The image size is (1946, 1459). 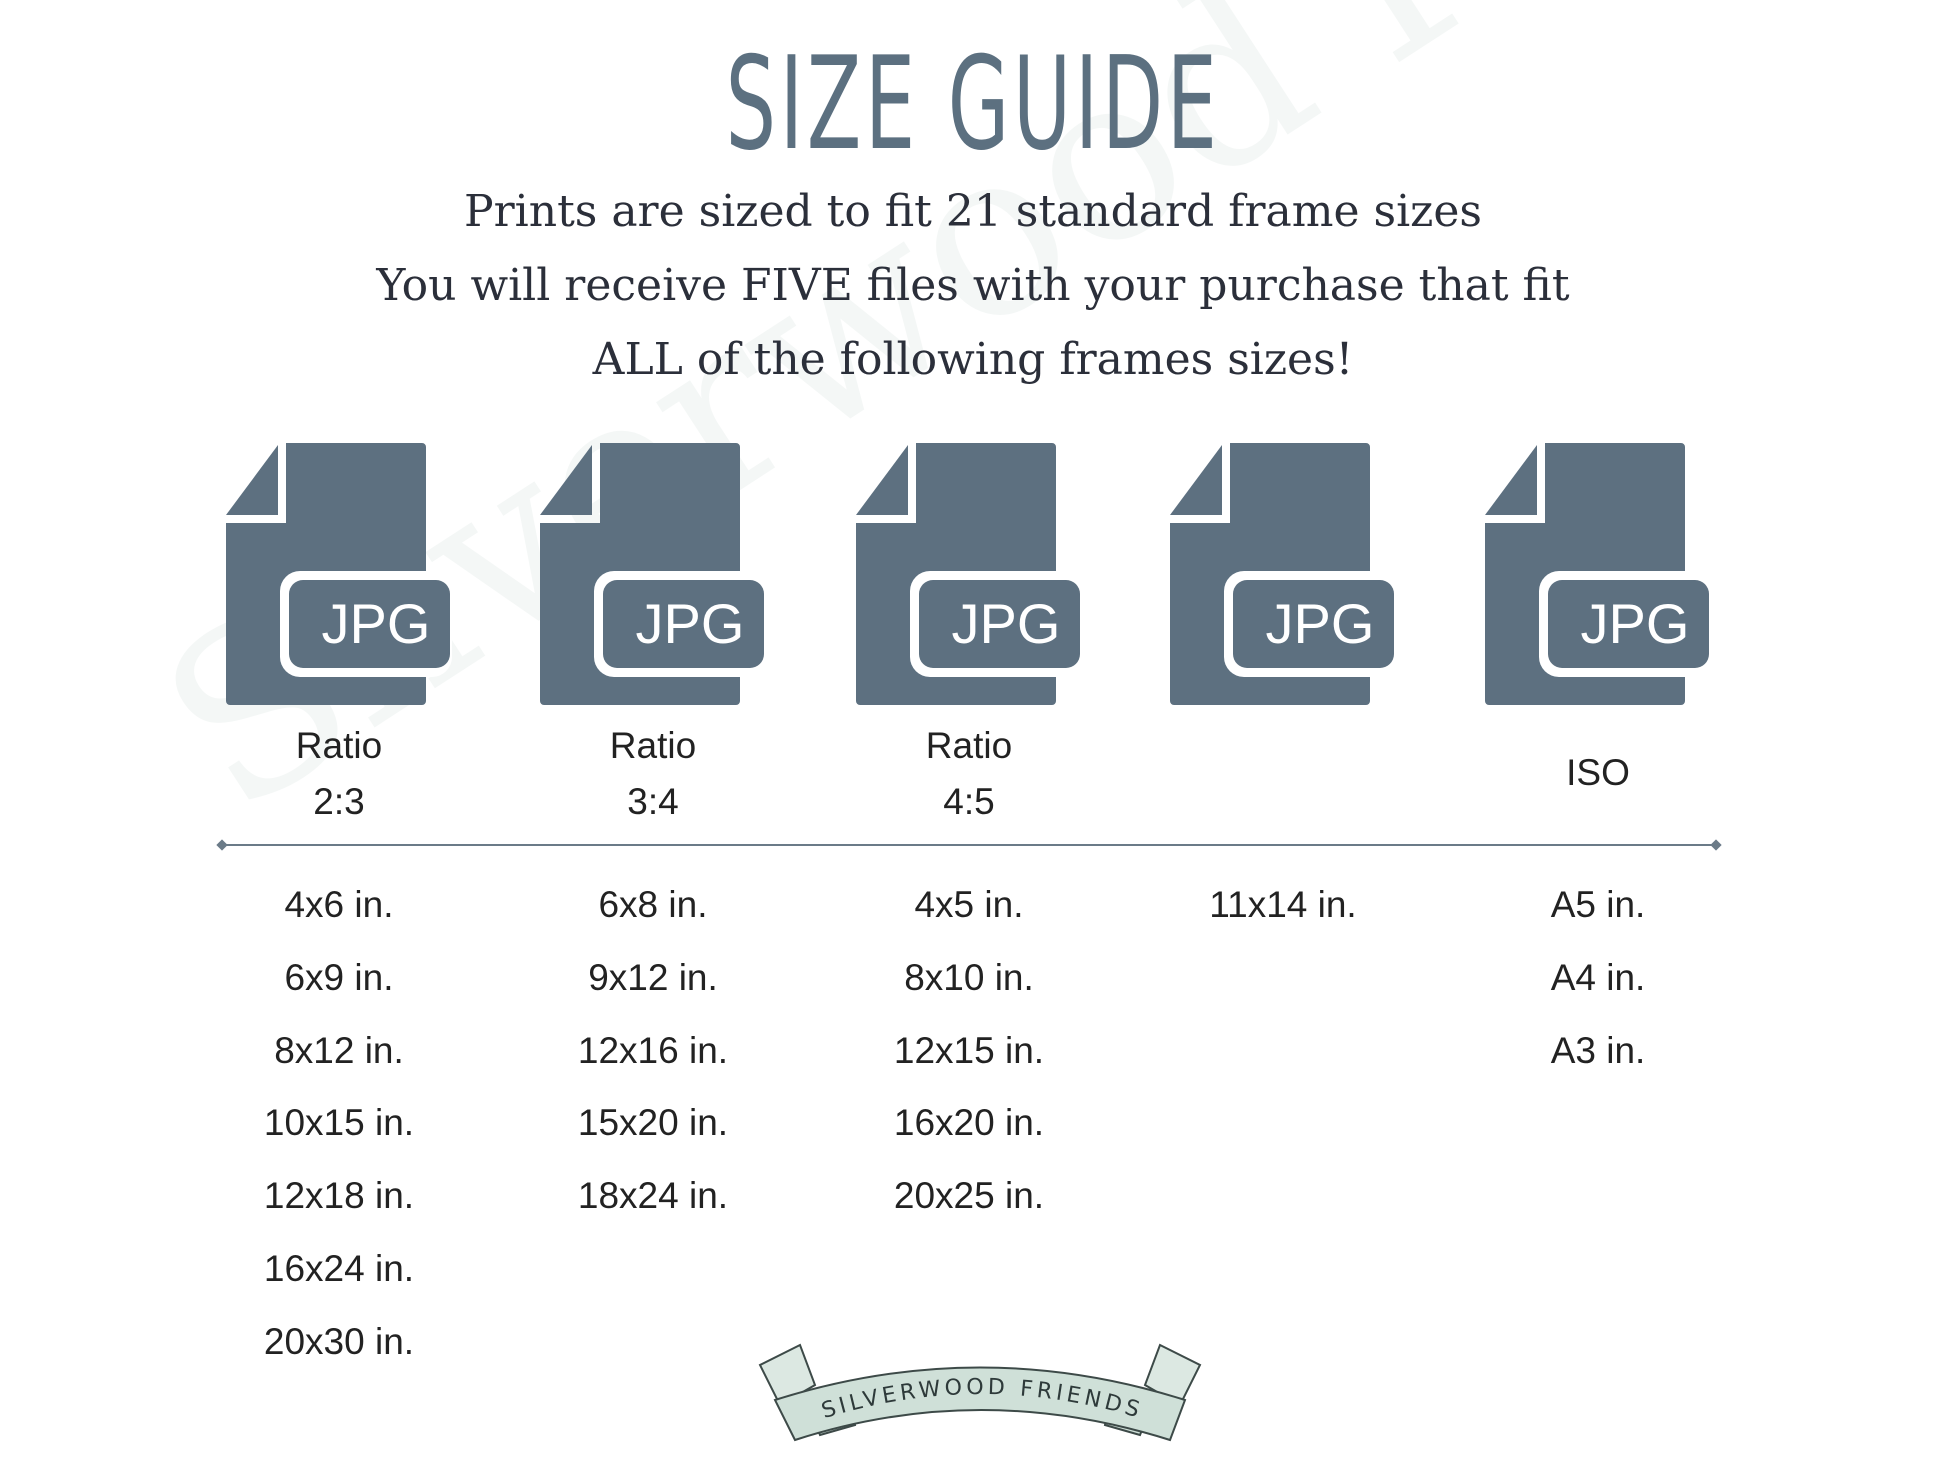 I want to click on subtitle-line-3: ALL of the following frames sizes!, so click(x=973, y=359).